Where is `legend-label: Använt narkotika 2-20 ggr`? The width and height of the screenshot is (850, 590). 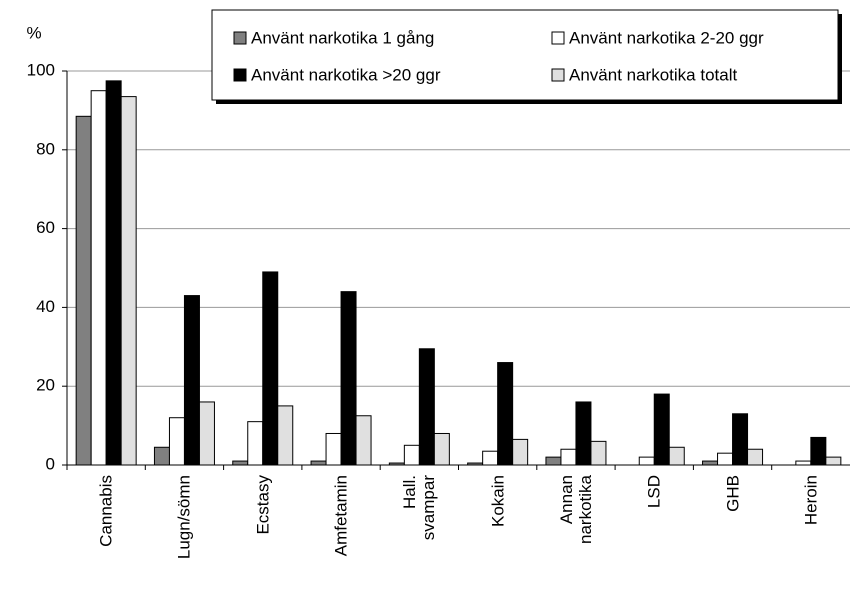
legend-label: Använt narkotika 2-20 ggr is located at coordinates (666, 37).